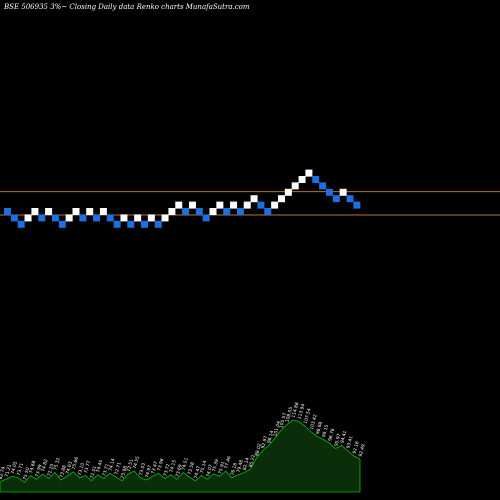 This screenshot has height=500, width=500. Describe the element at coordinates (221, 468) in the screenshot. I see `volume-label: 75.91` at that location.